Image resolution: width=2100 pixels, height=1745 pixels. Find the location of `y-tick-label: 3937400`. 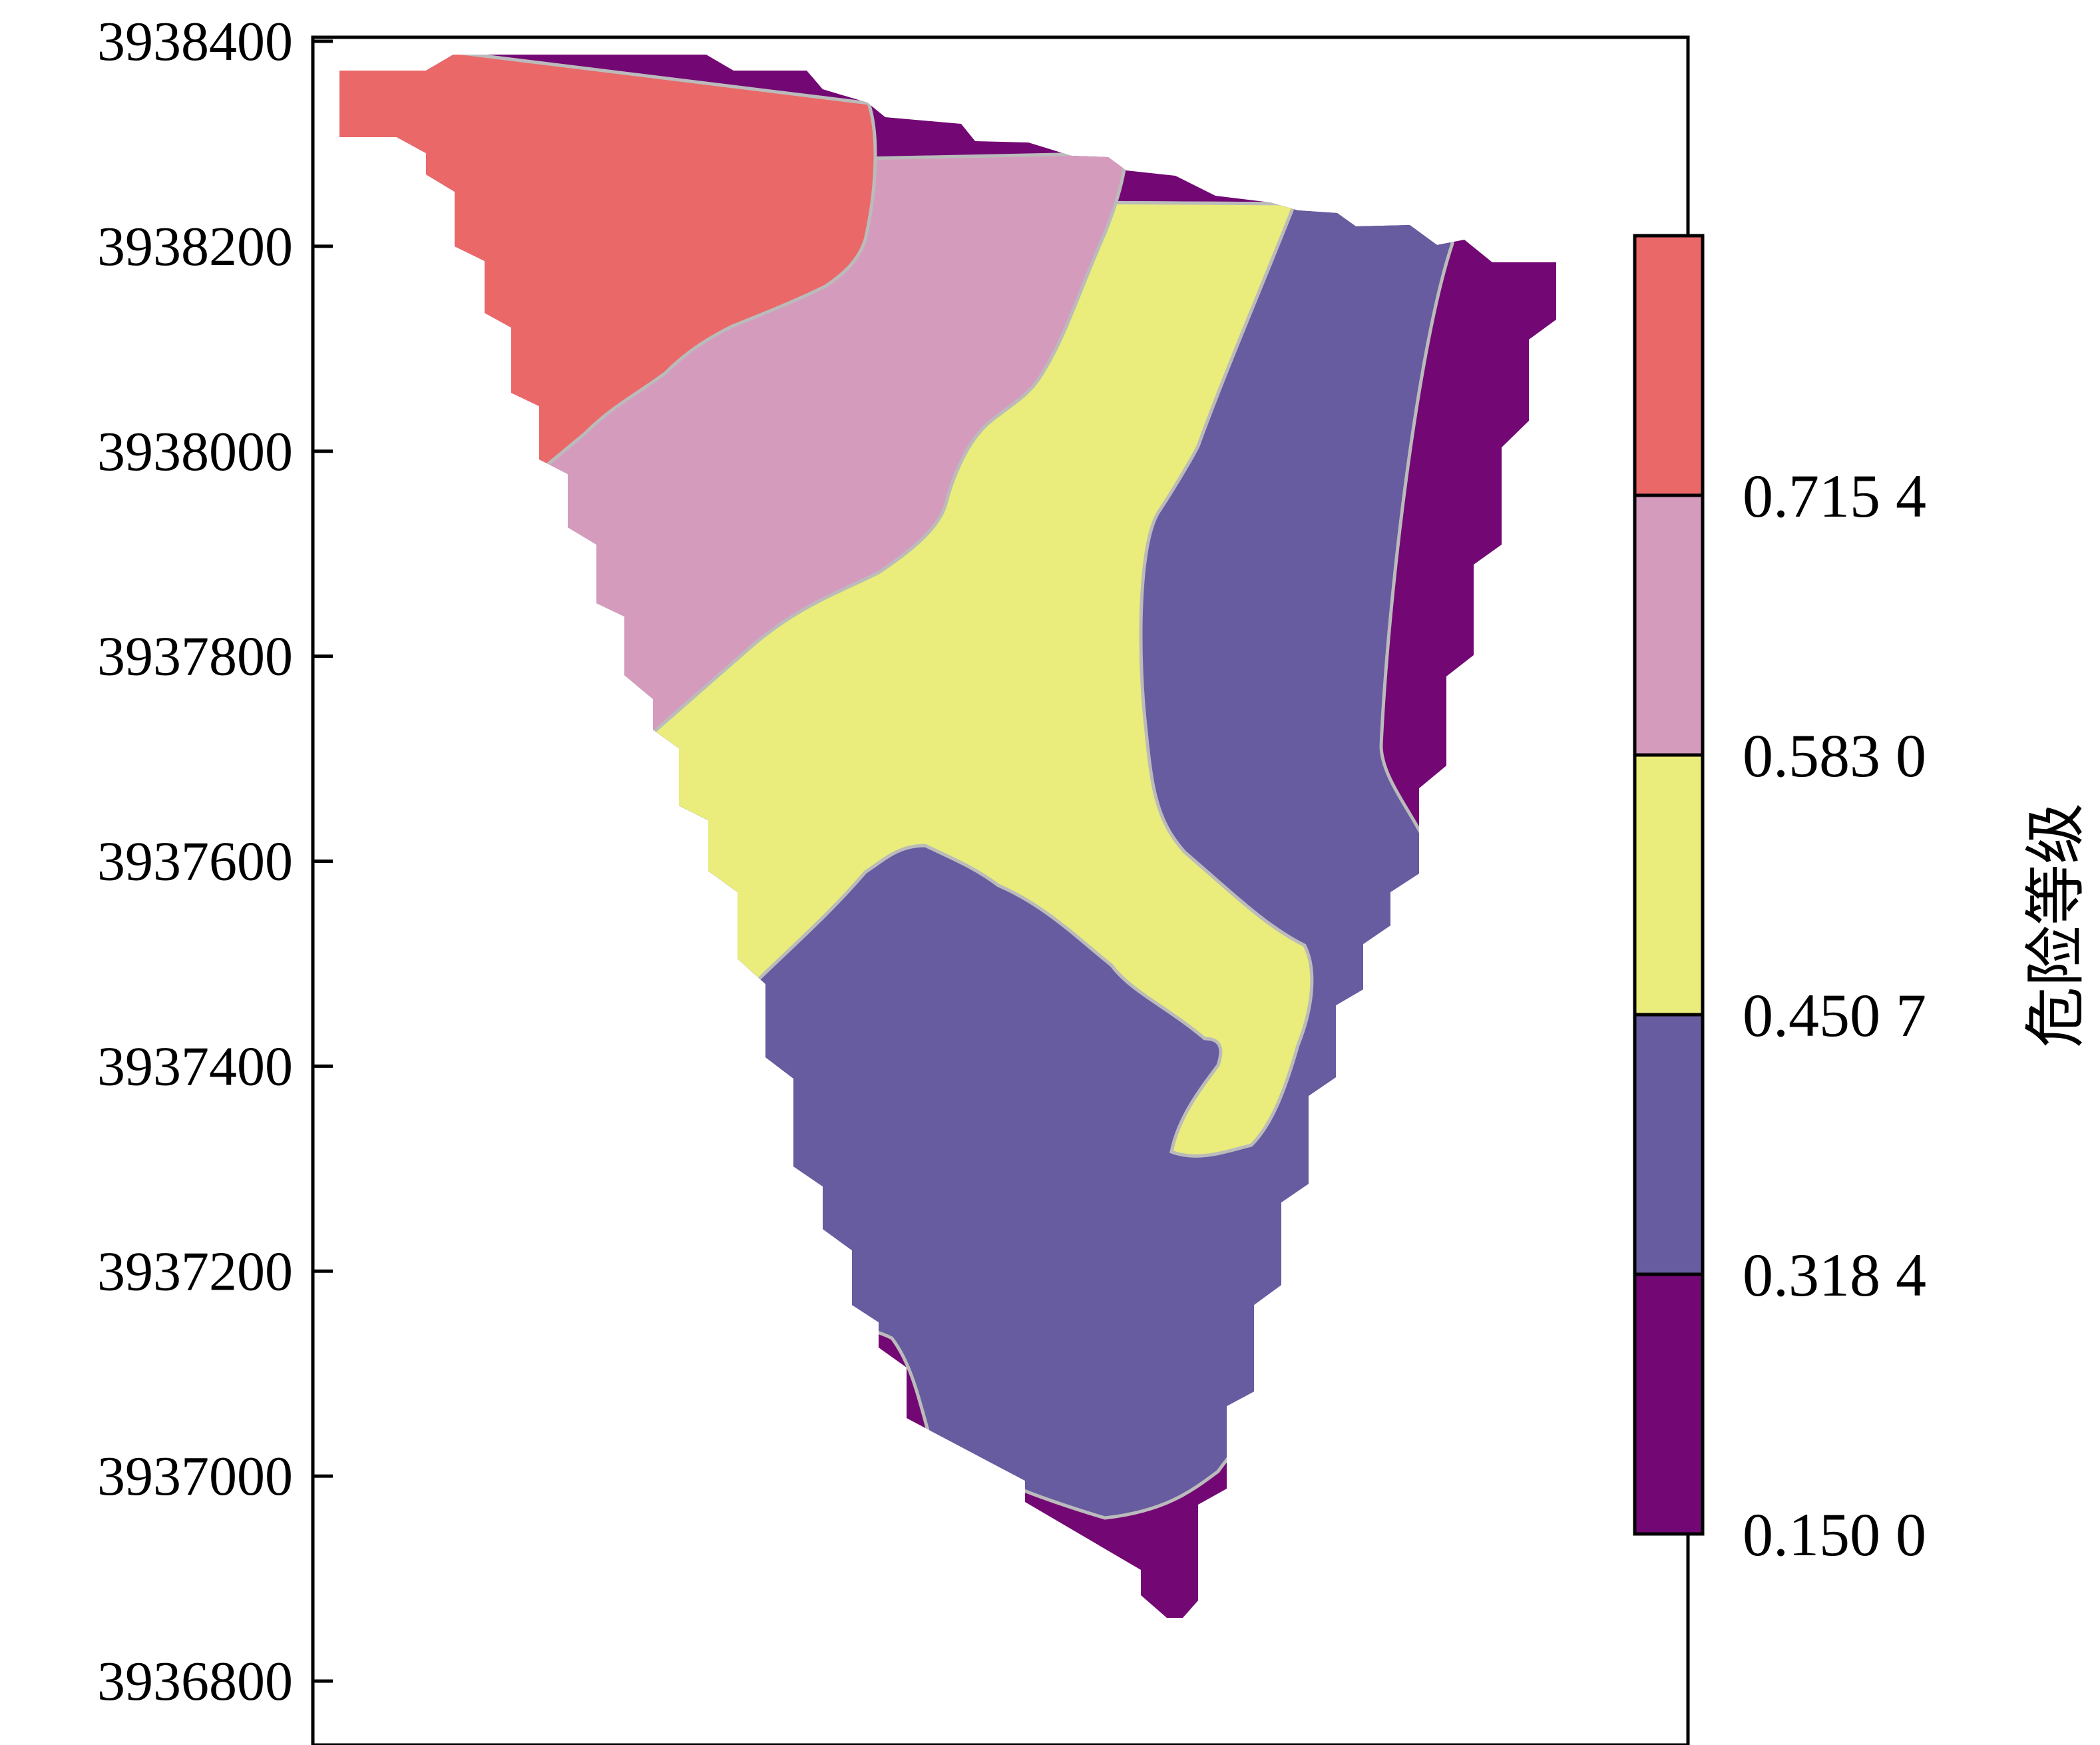

y-tick-label: 3937400 is located at coordinates (195, 1066).